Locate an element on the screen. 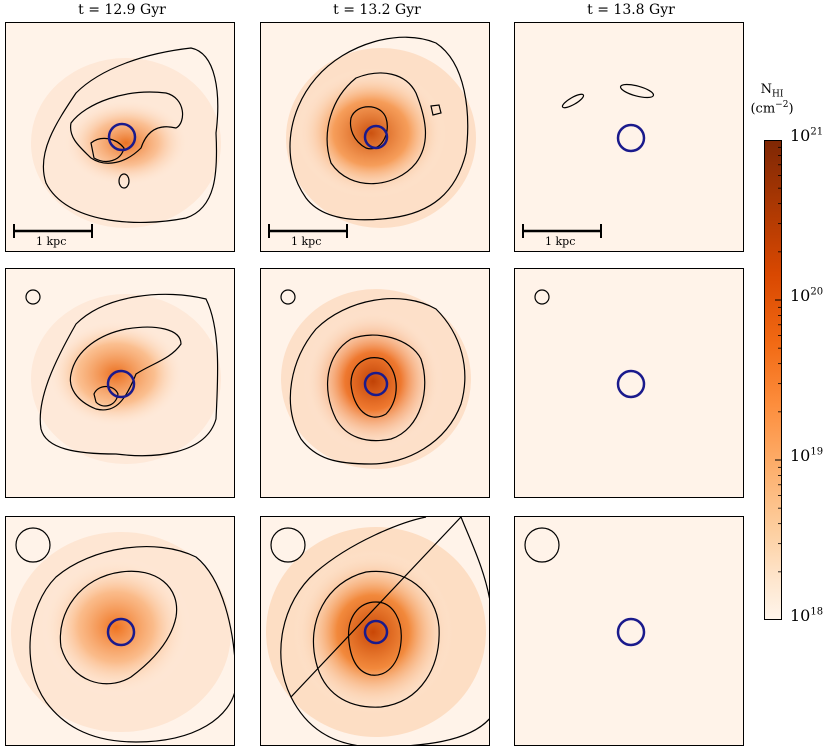 This screenshot has height=753, width=830. colorbar is located at coordinates (773, 380).